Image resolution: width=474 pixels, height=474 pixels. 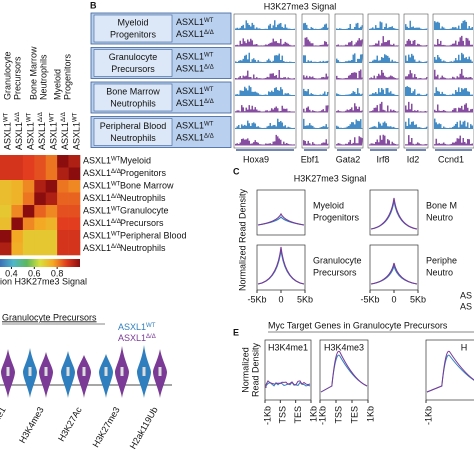 I want to click on x-tick-label: -1Kb, so click(x=267, y=415).